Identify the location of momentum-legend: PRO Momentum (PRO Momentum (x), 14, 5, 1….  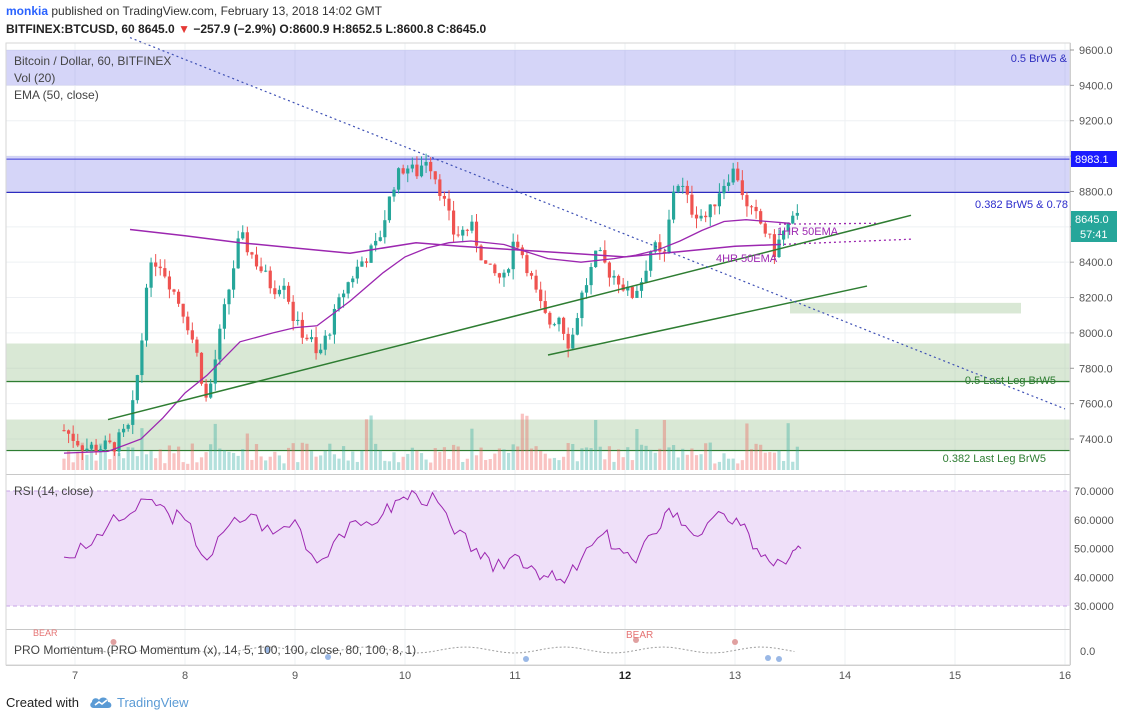
(215, 650).